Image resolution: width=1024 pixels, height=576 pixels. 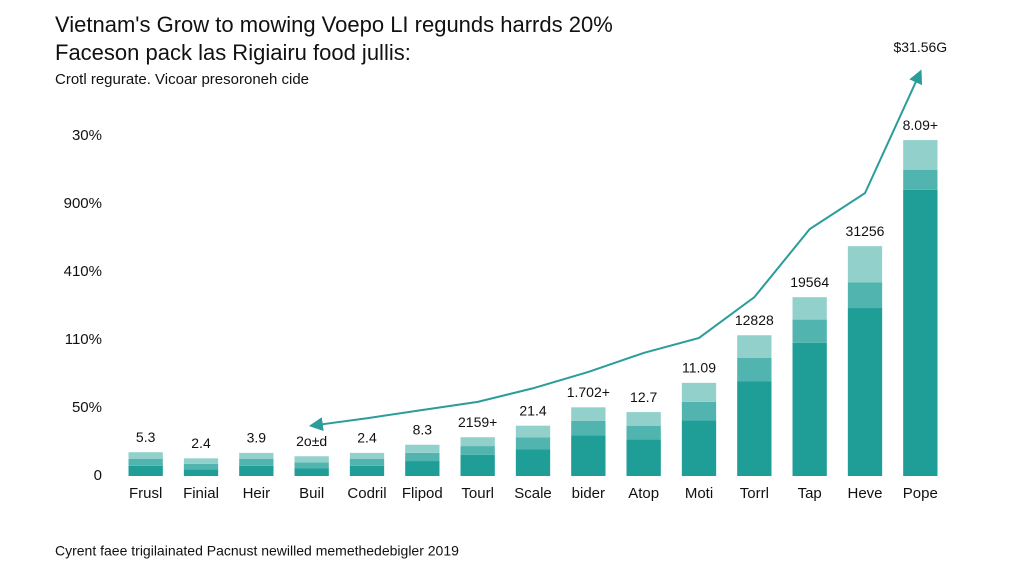 I want to click on x-tick-label: Torrl, so click(x=754, y=493).